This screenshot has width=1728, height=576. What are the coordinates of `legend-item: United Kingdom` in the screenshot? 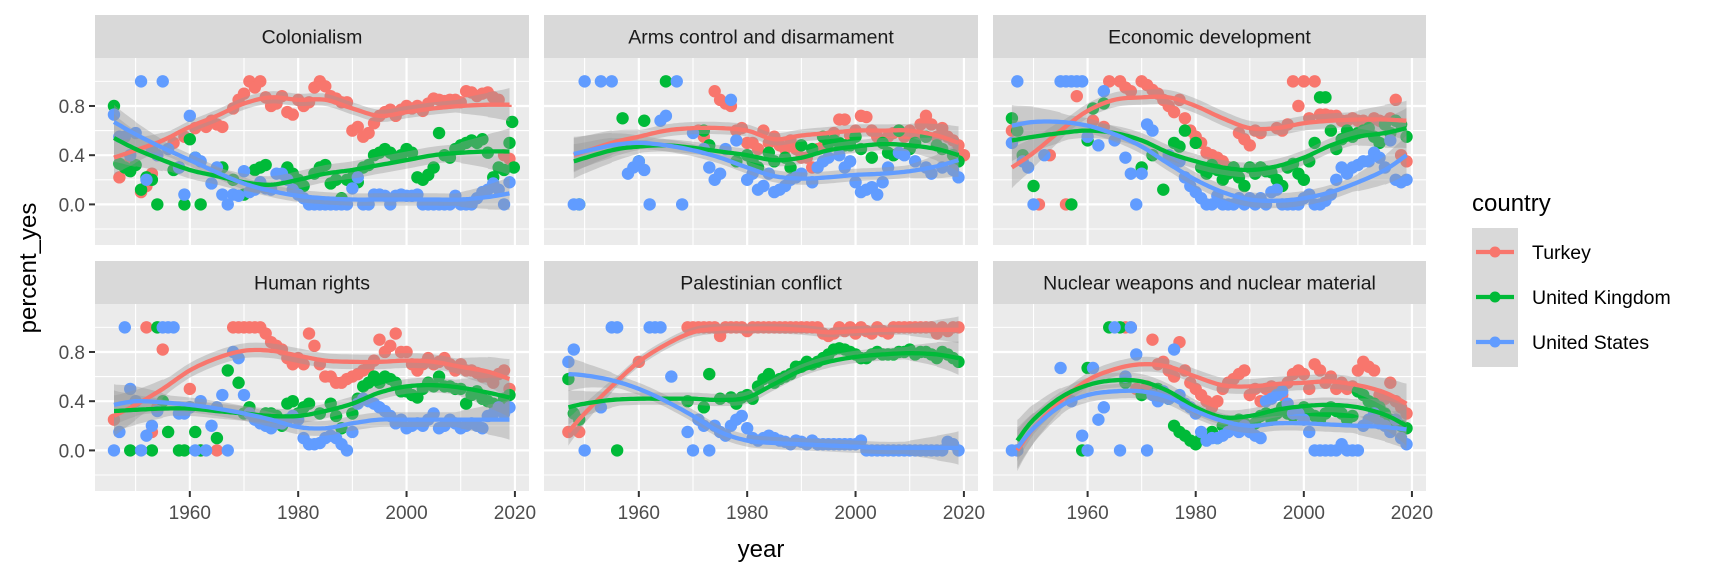 It's located at (1573, 298).